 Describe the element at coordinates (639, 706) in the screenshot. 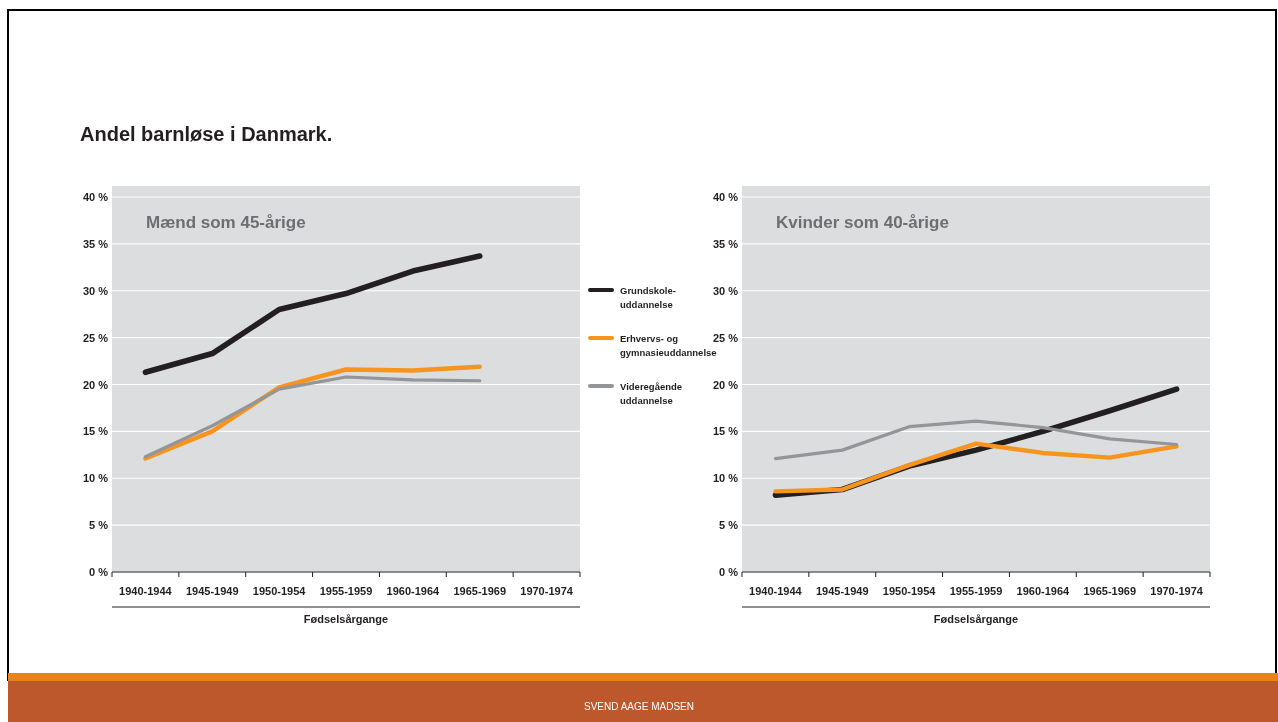

I see `text: SVEND AAGE MADSEN` at that location.